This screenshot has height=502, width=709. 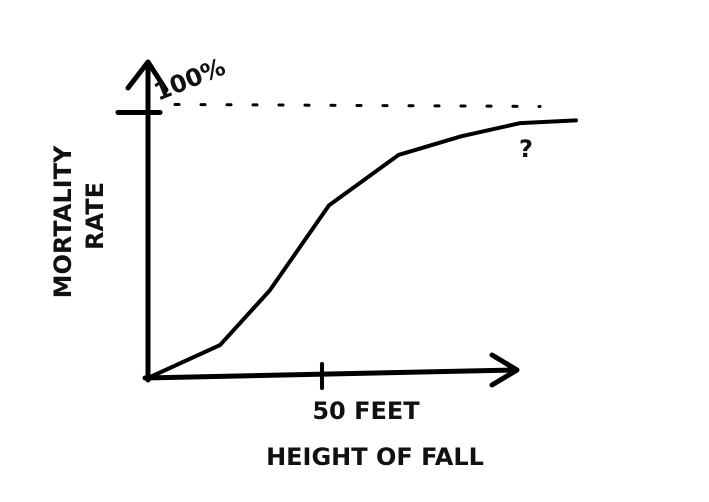 I want to click on y-label: MORTALITY, so click(x=63, y=221).